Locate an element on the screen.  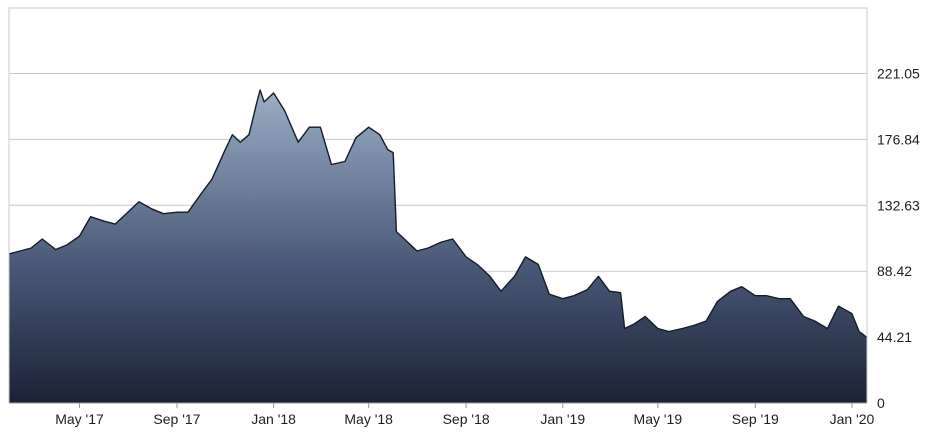
x-tick-label: May '17 is located at coordinates (79, 419).